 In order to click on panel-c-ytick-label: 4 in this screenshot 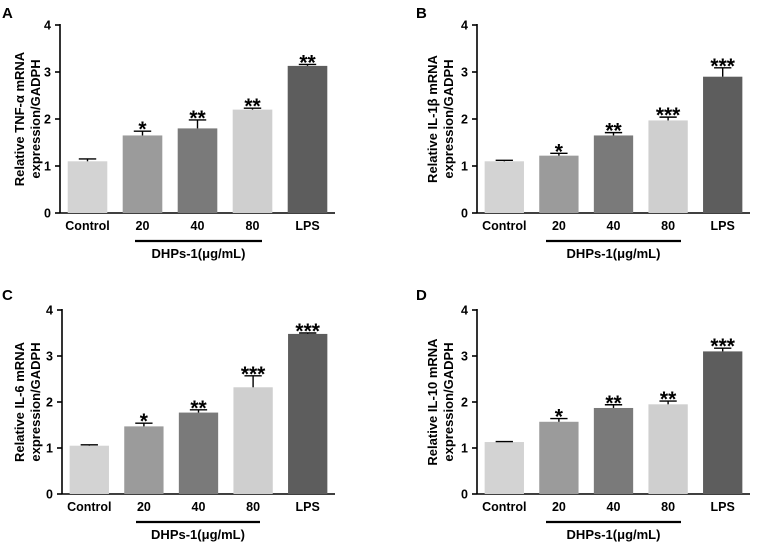, I will do `click(49, 311)`.